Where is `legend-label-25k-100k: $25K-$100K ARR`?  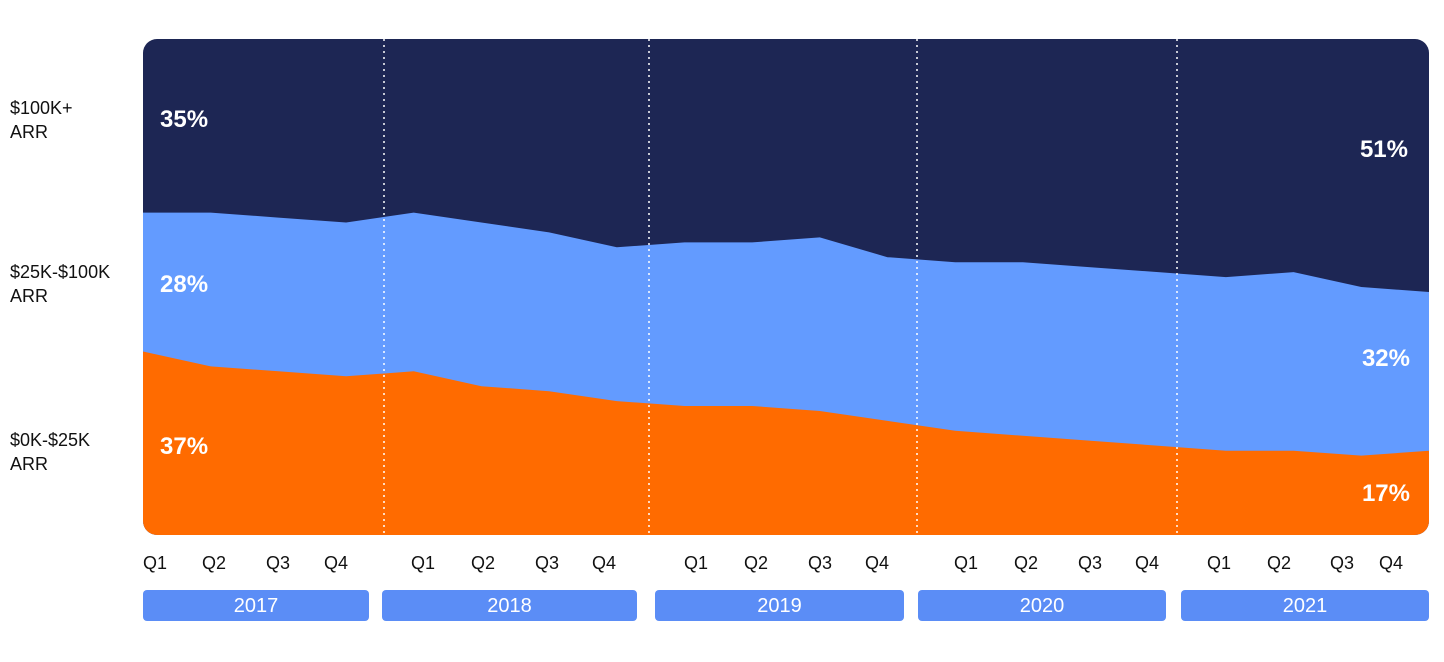
legend-label-25k-100k: $25K-$100K ARR is located at coordinates (60, 284).